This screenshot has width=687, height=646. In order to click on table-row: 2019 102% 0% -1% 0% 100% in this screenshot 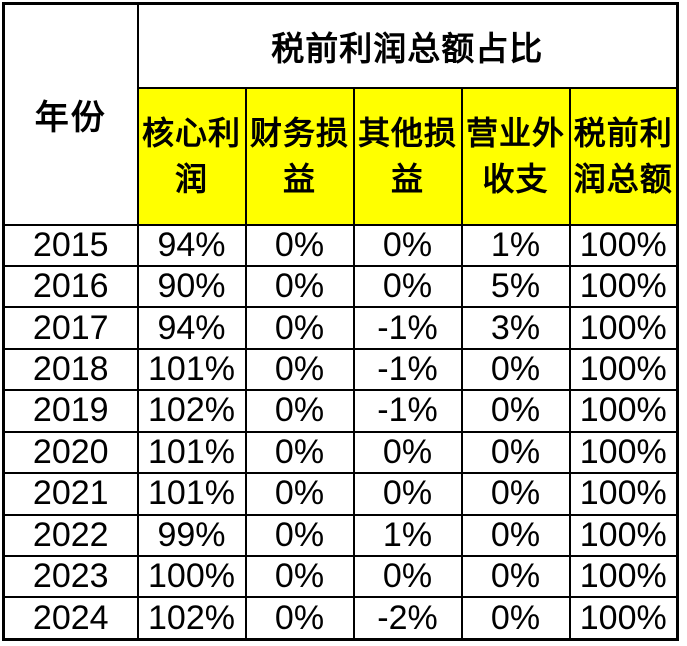, I will do `click(340, 411)`.